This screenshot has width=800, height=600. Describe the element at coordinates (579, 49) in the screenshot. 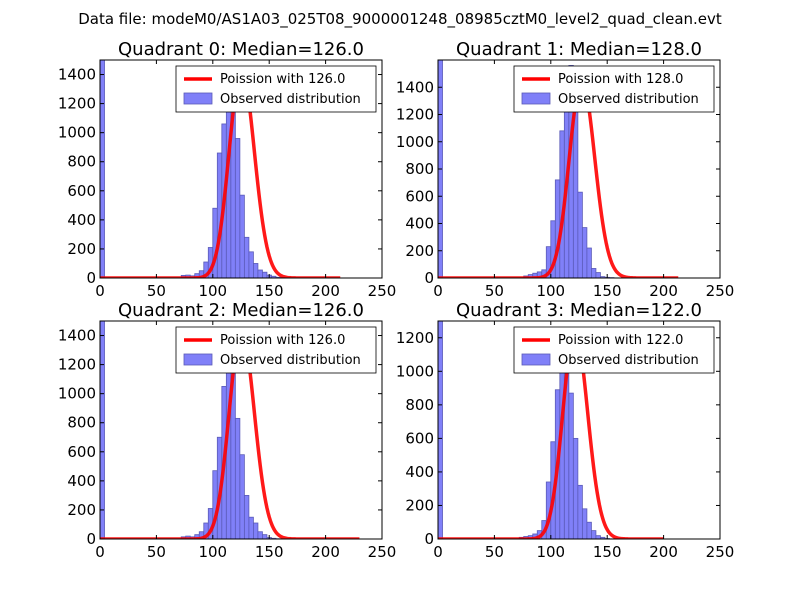

I see `subplot-title: Quadrant 1: Median=128.0` at that location.